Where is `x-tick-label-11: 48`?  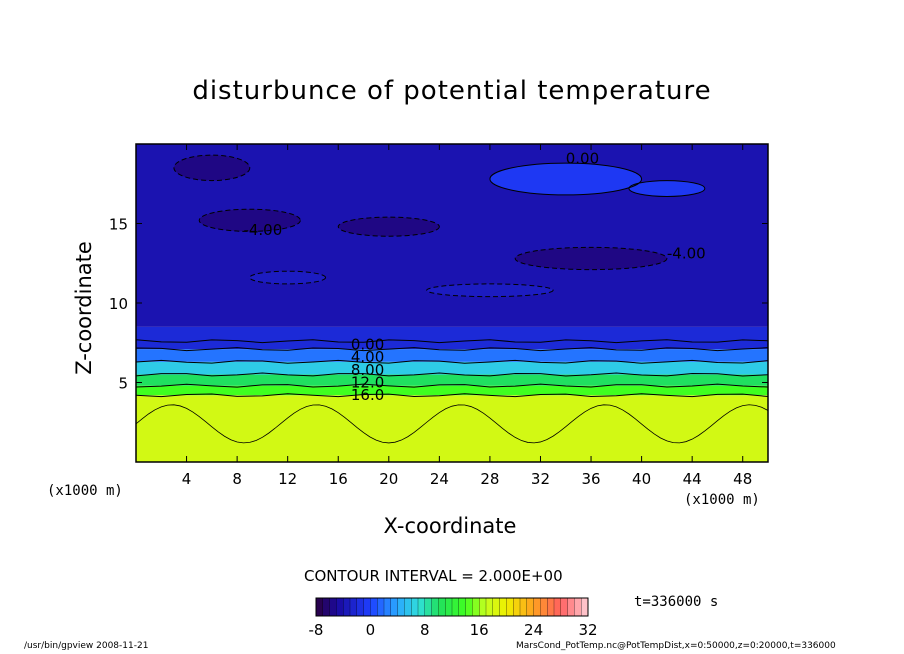
x-tick-label-11: 48 is located at coordinates (742, 479).